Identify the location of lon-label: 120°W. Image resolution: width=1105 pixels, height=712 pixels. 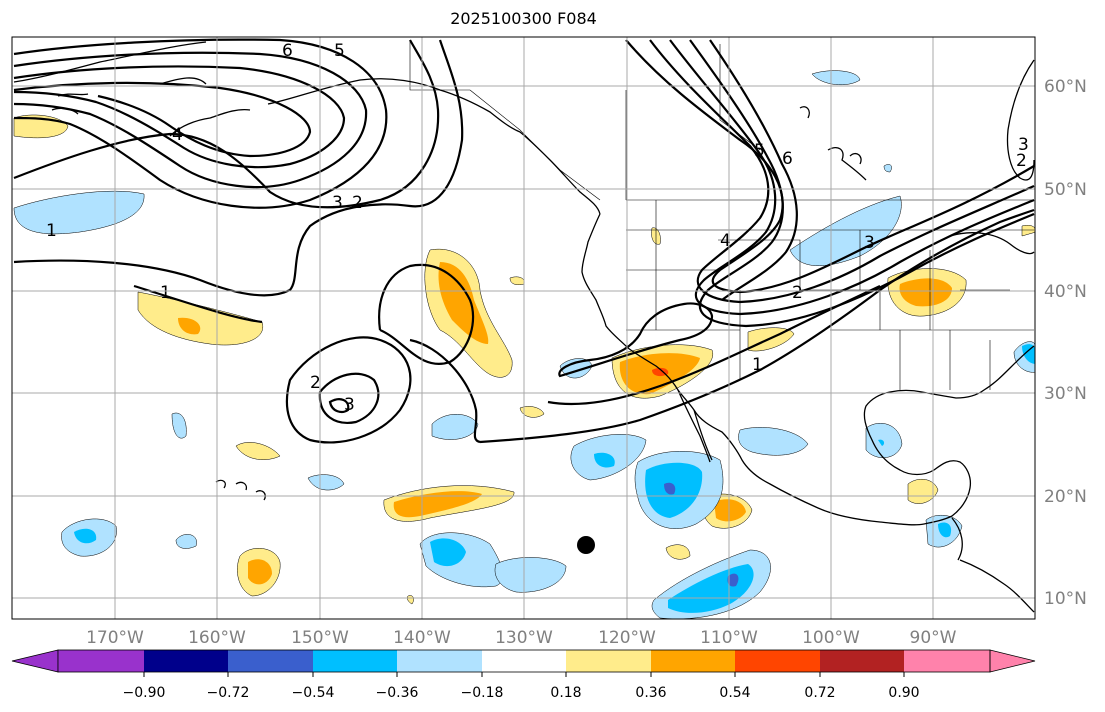
(627, 638).